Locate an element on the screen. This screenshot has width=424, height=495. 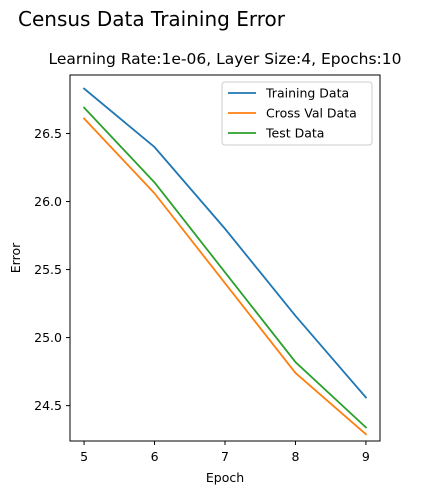
legend-box is located at coordinates (297, 113).